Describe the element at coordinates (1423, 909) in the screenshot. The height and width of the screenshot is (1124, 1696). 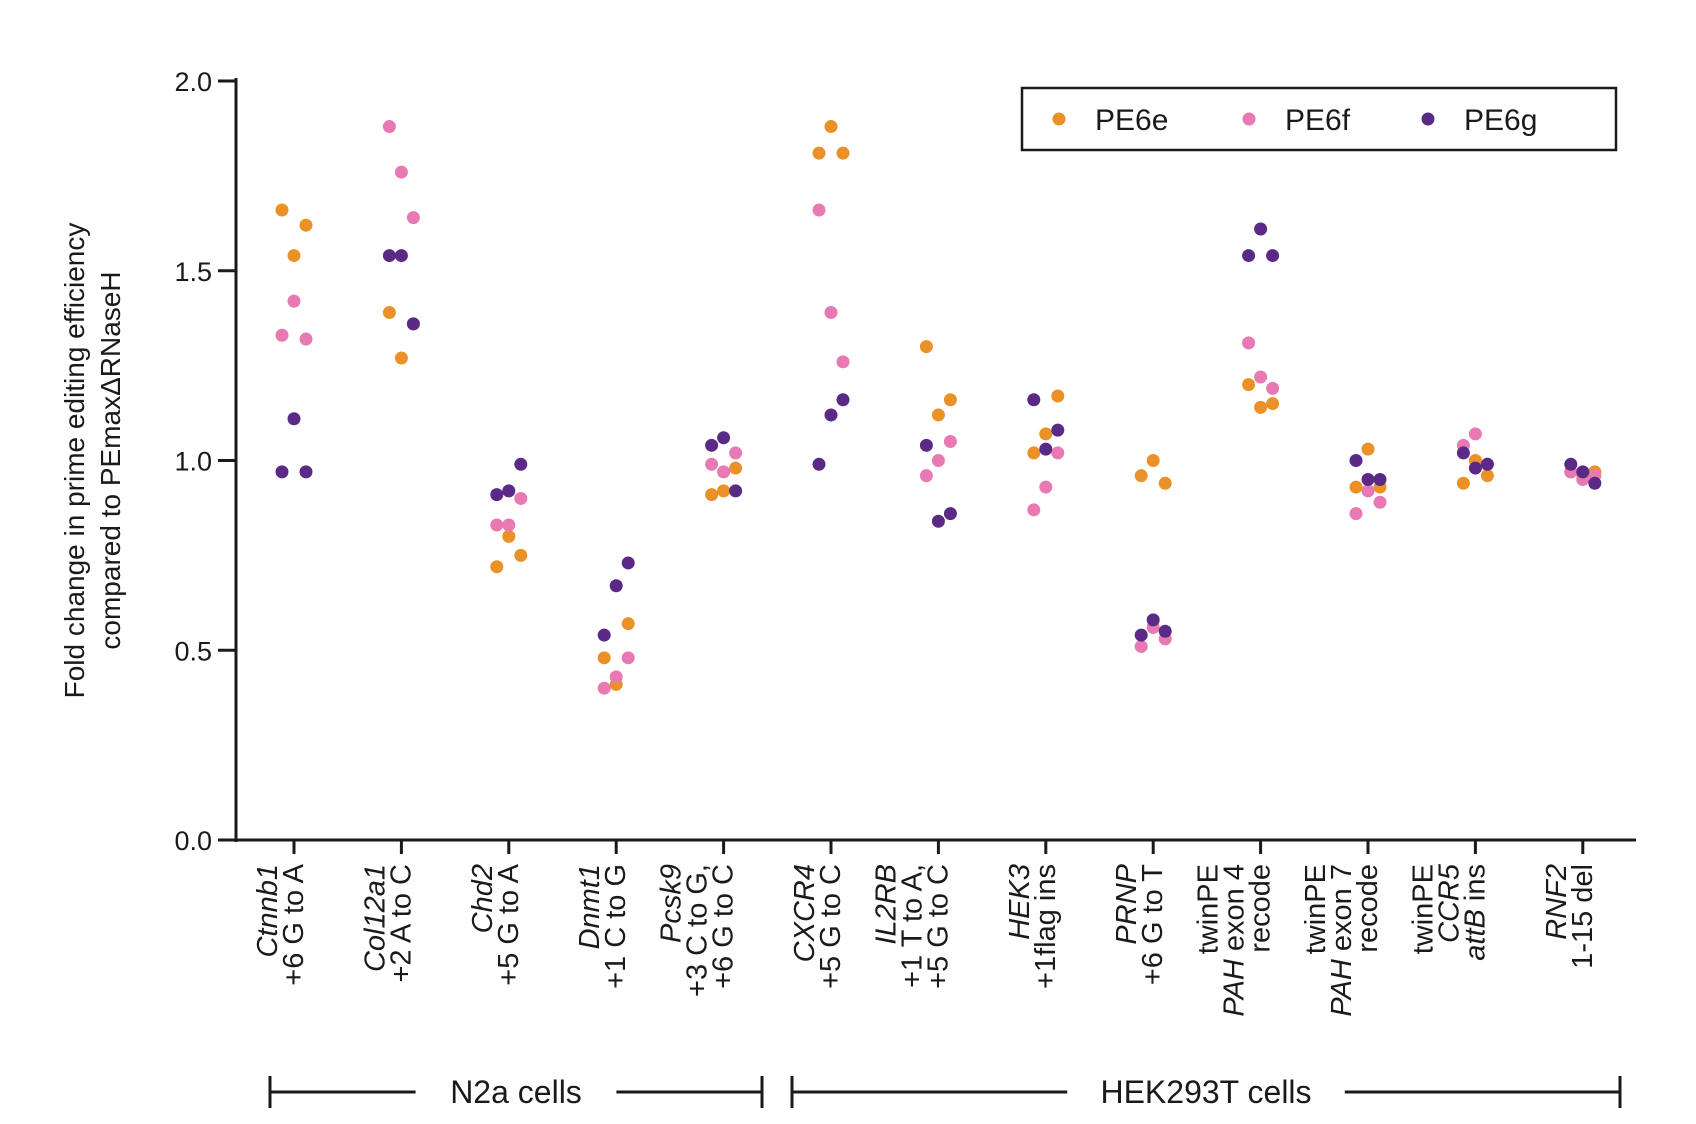
I see `x-tick-label-line: twinPE` at that location.